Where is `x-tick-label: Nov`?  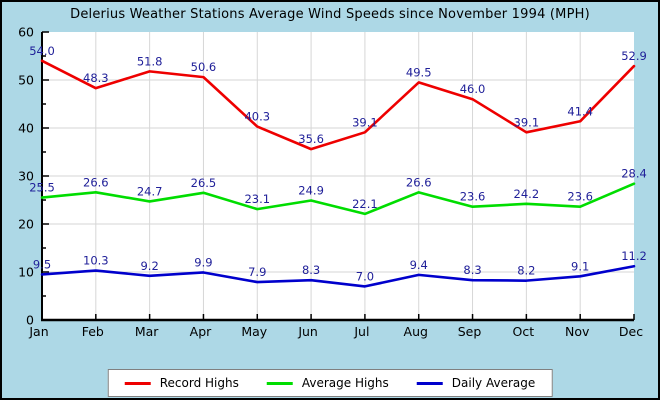 x-tick-label: Nov is located at coordinates (577, 331).